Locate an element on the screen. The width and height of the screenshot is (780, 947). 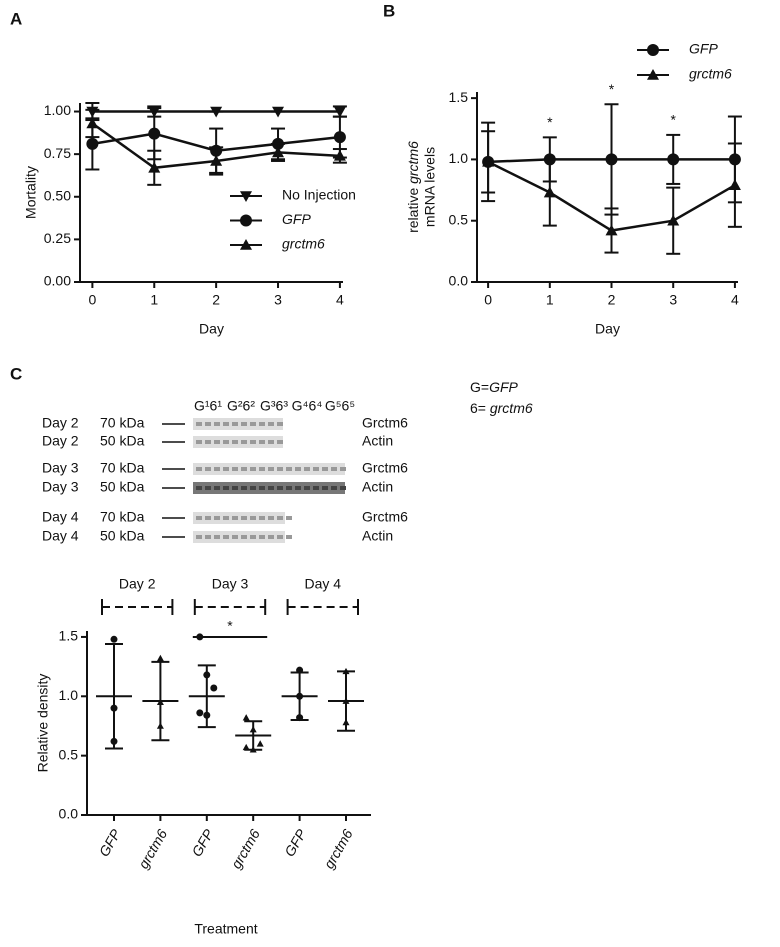
row-protein: Actin is located at coordinates (377, 536).